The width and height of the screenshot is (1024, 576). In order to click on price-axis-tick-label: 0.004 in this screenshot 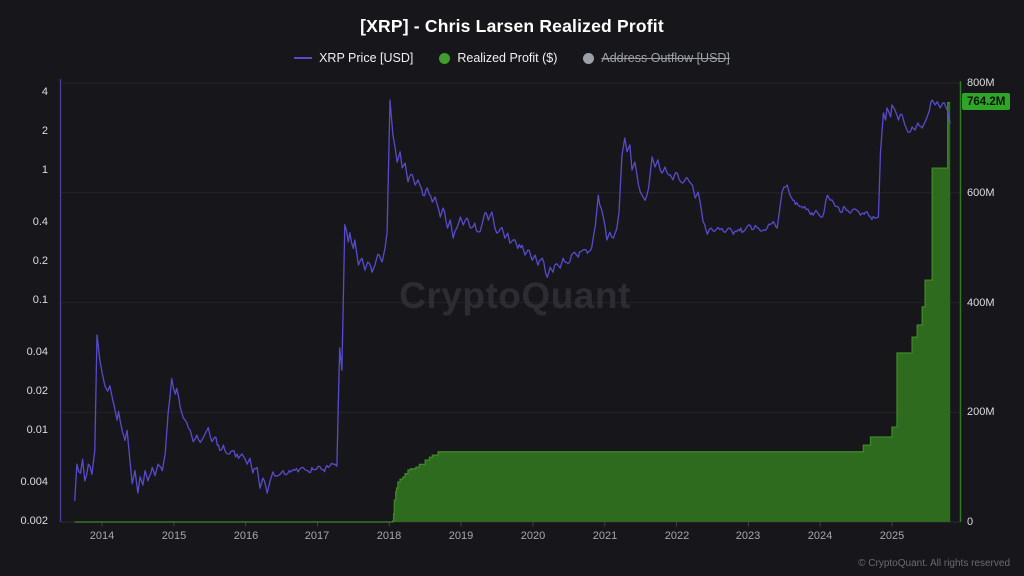, I will do `click(34, 482)`.